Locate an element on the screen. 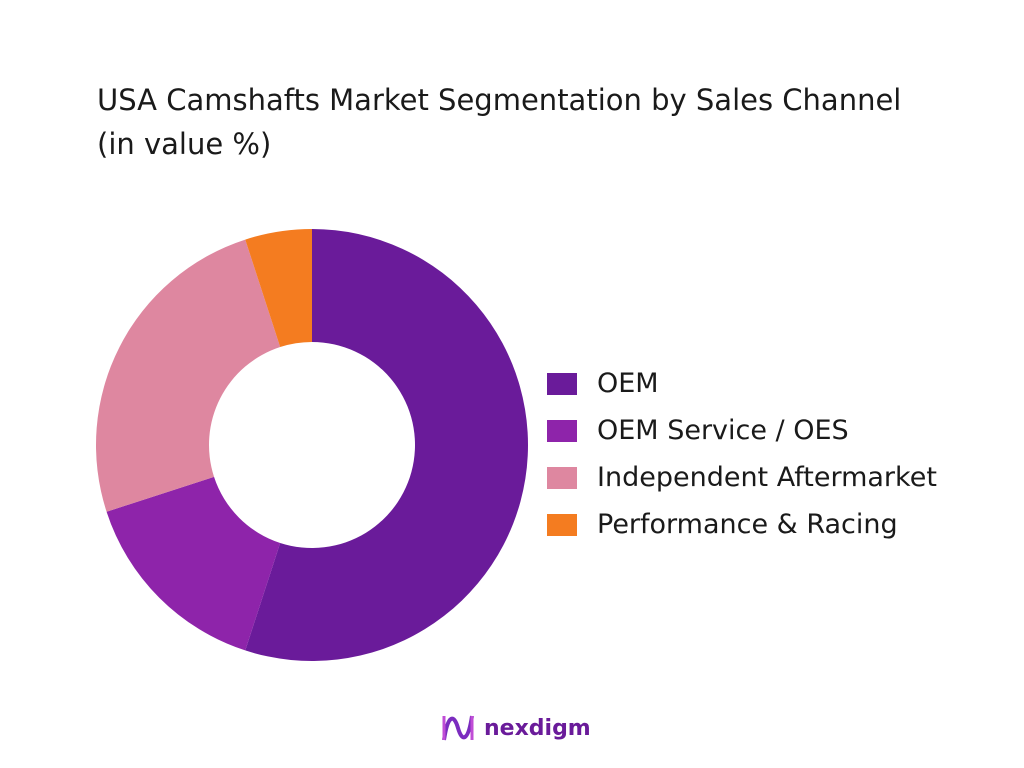  nexdigm-logo-icon is located at coordinates (458, 728).